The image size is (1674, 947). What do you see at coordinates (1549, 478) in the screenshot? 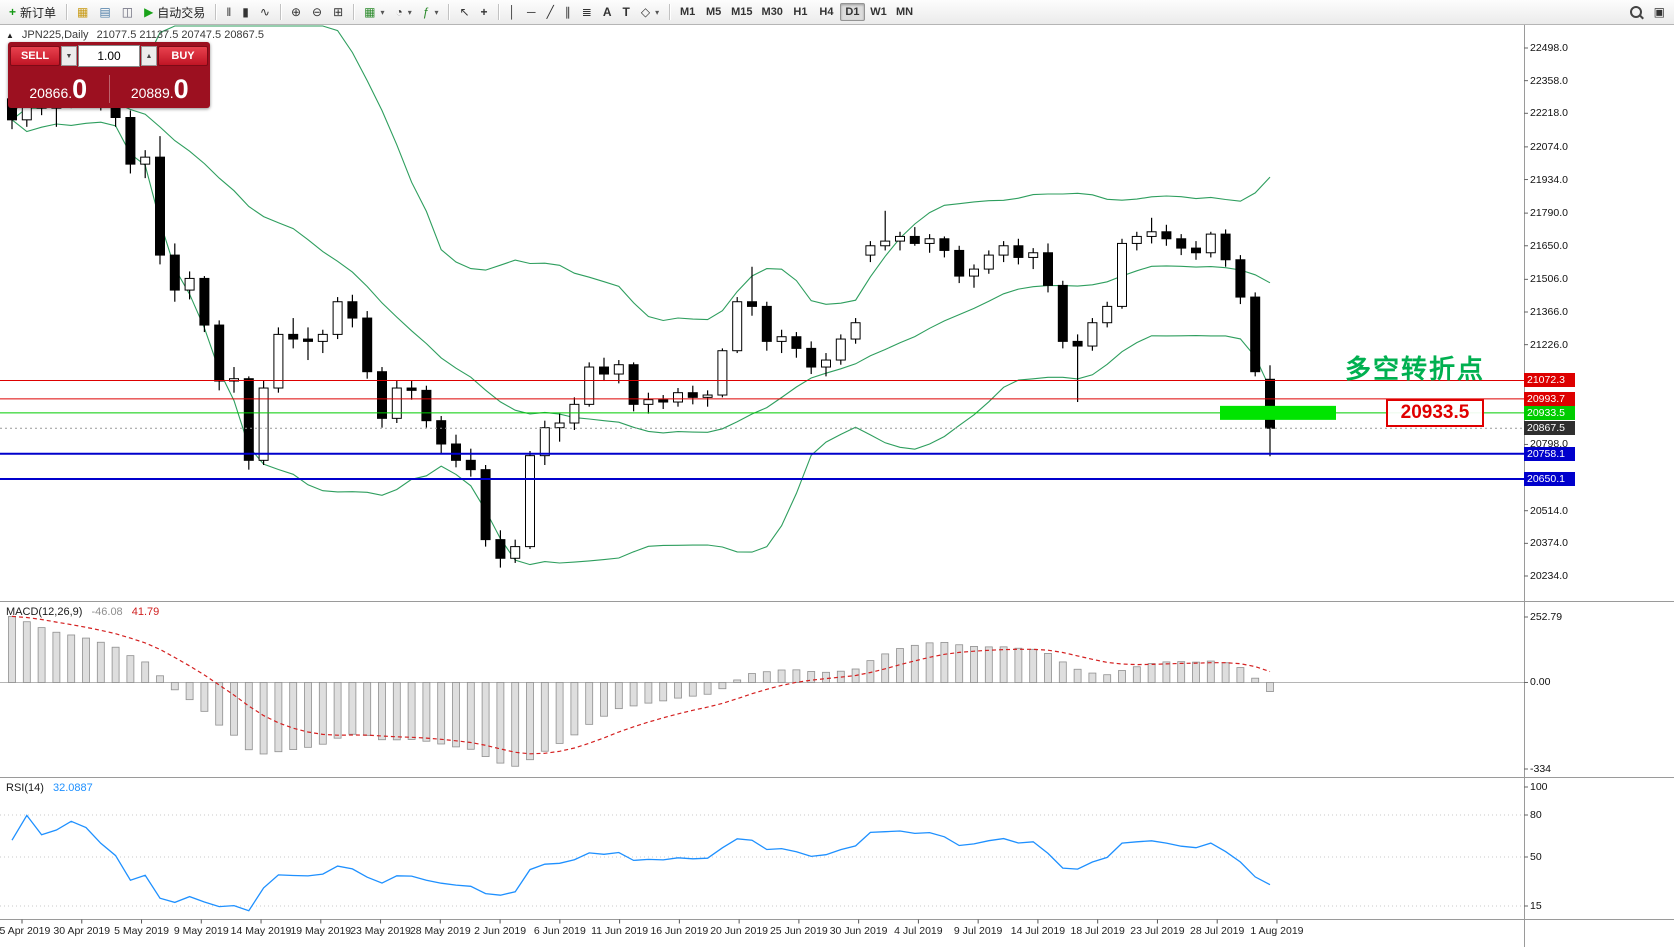
I see `price-marker-tag: 20650.1` at bounding box center [1549, 478].